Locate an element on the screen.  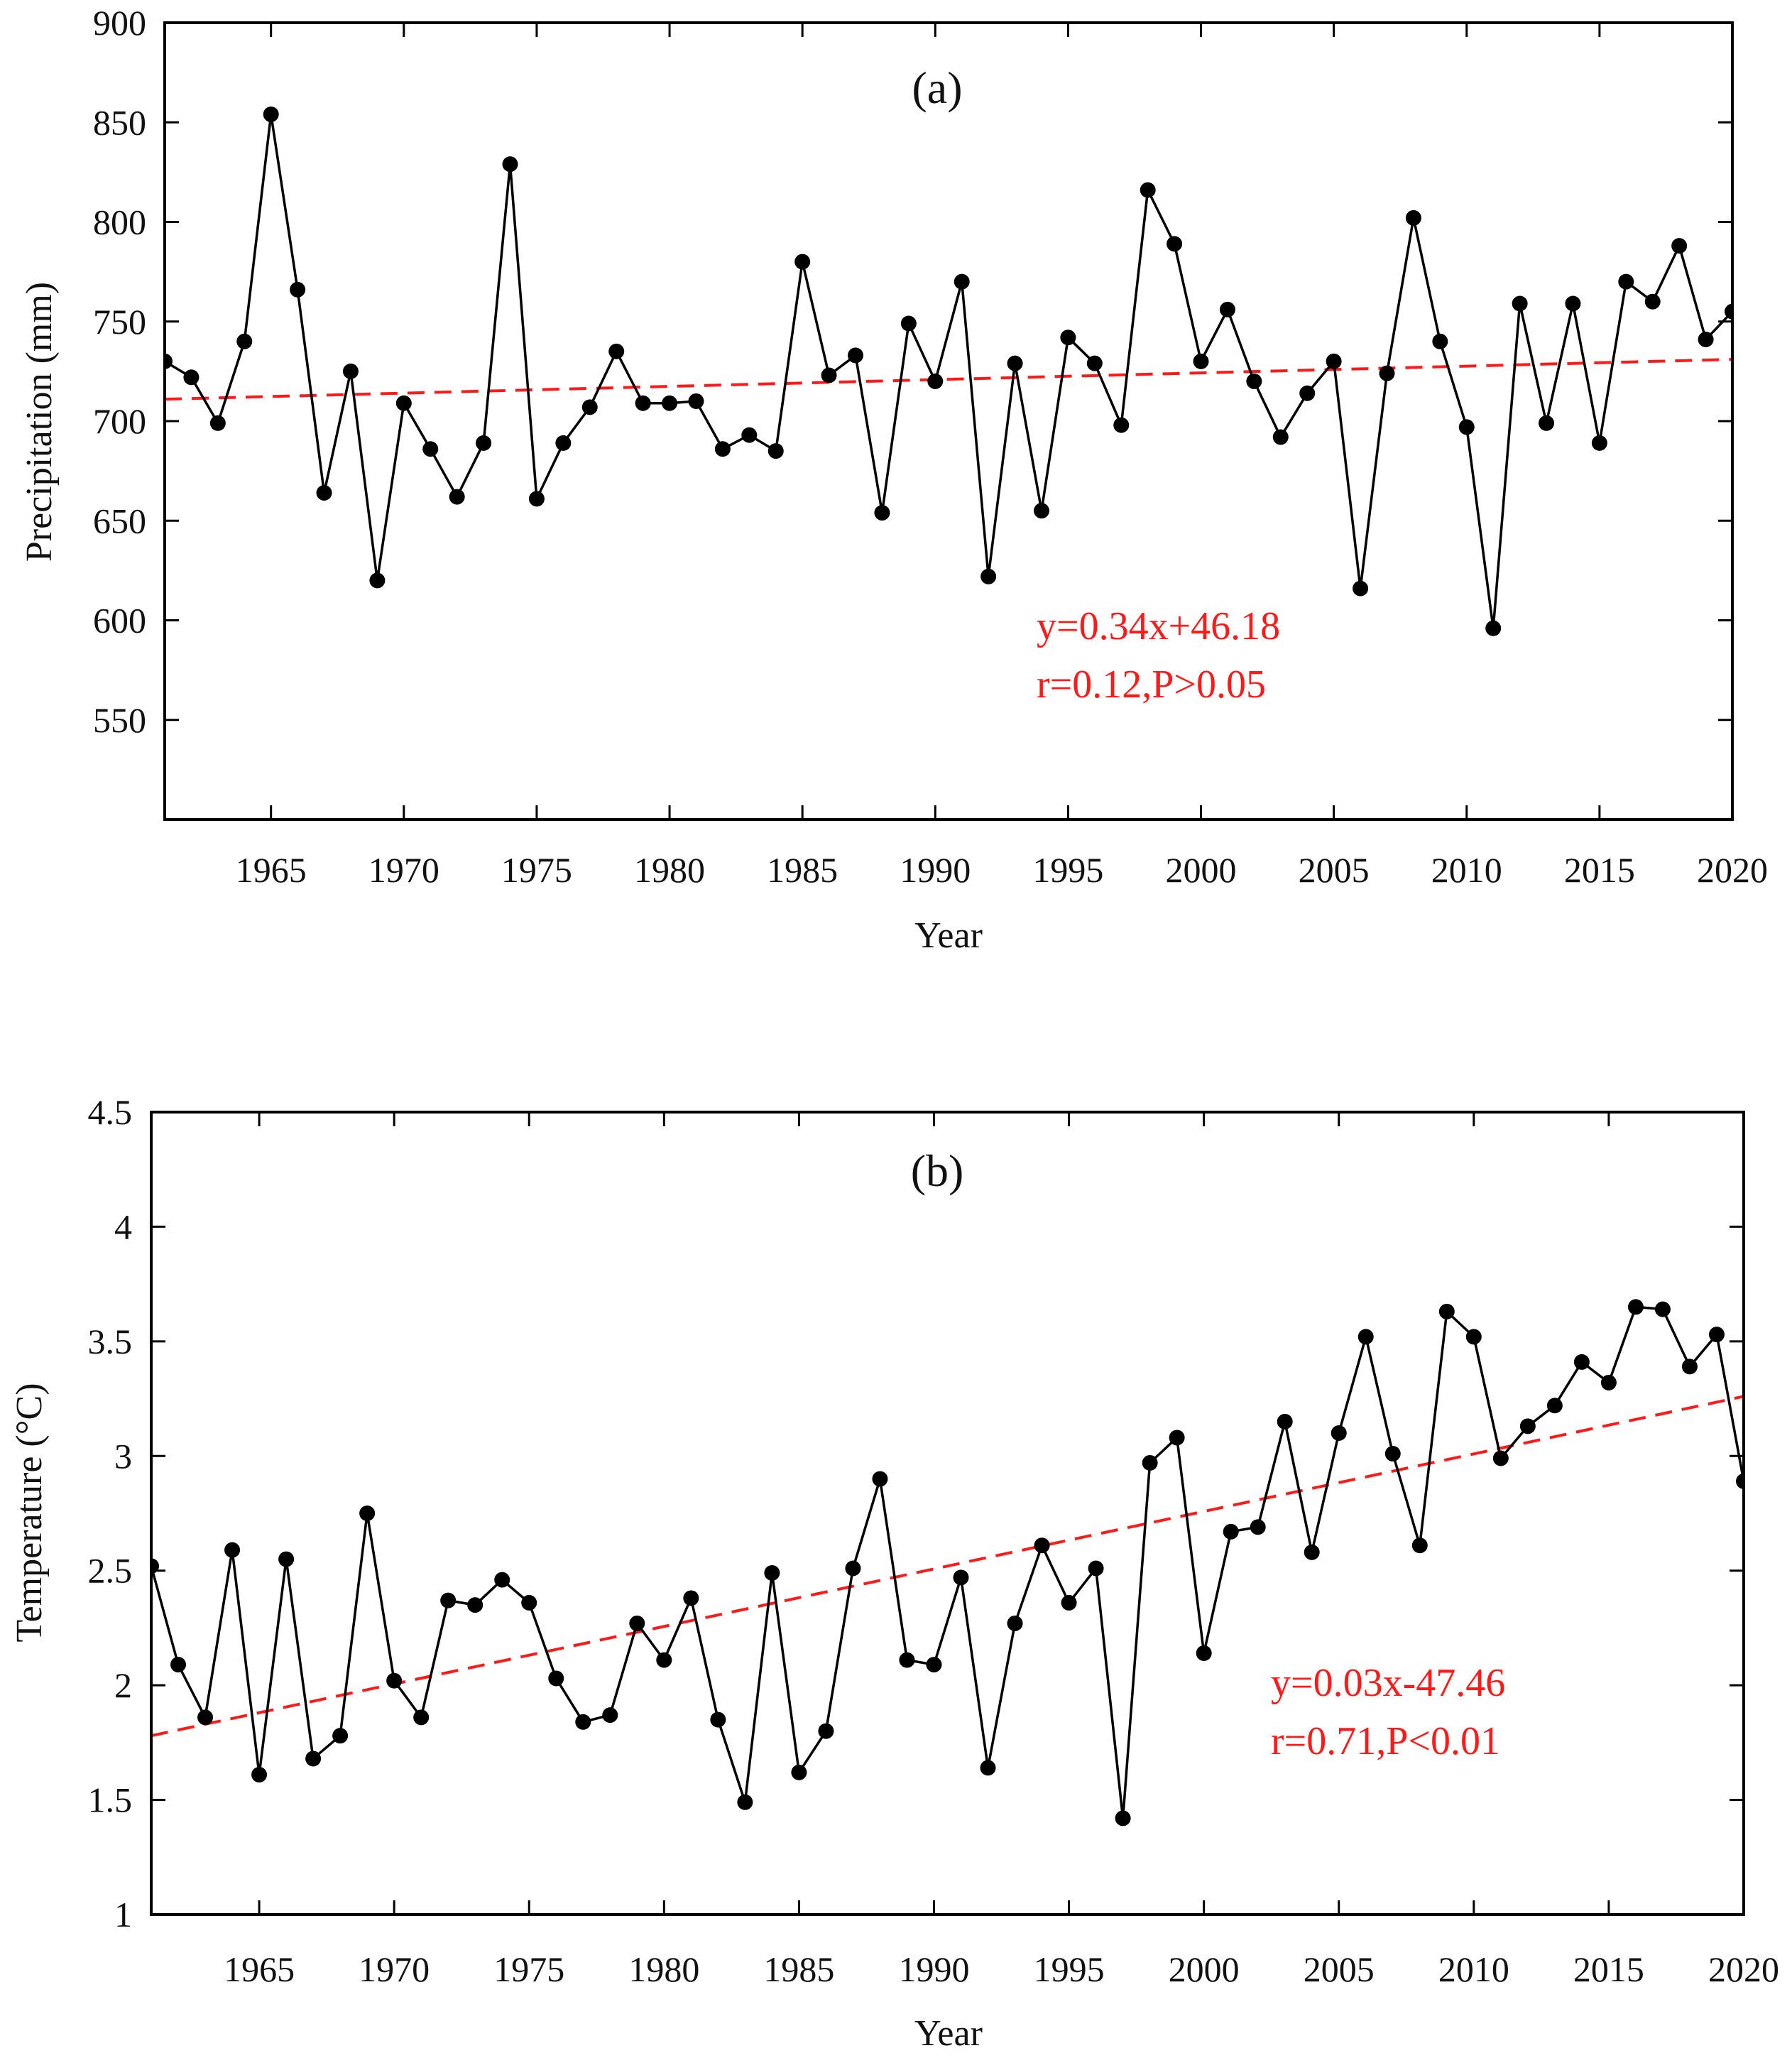
x-tick-label: 1985 is located at coordinates (802, 870).